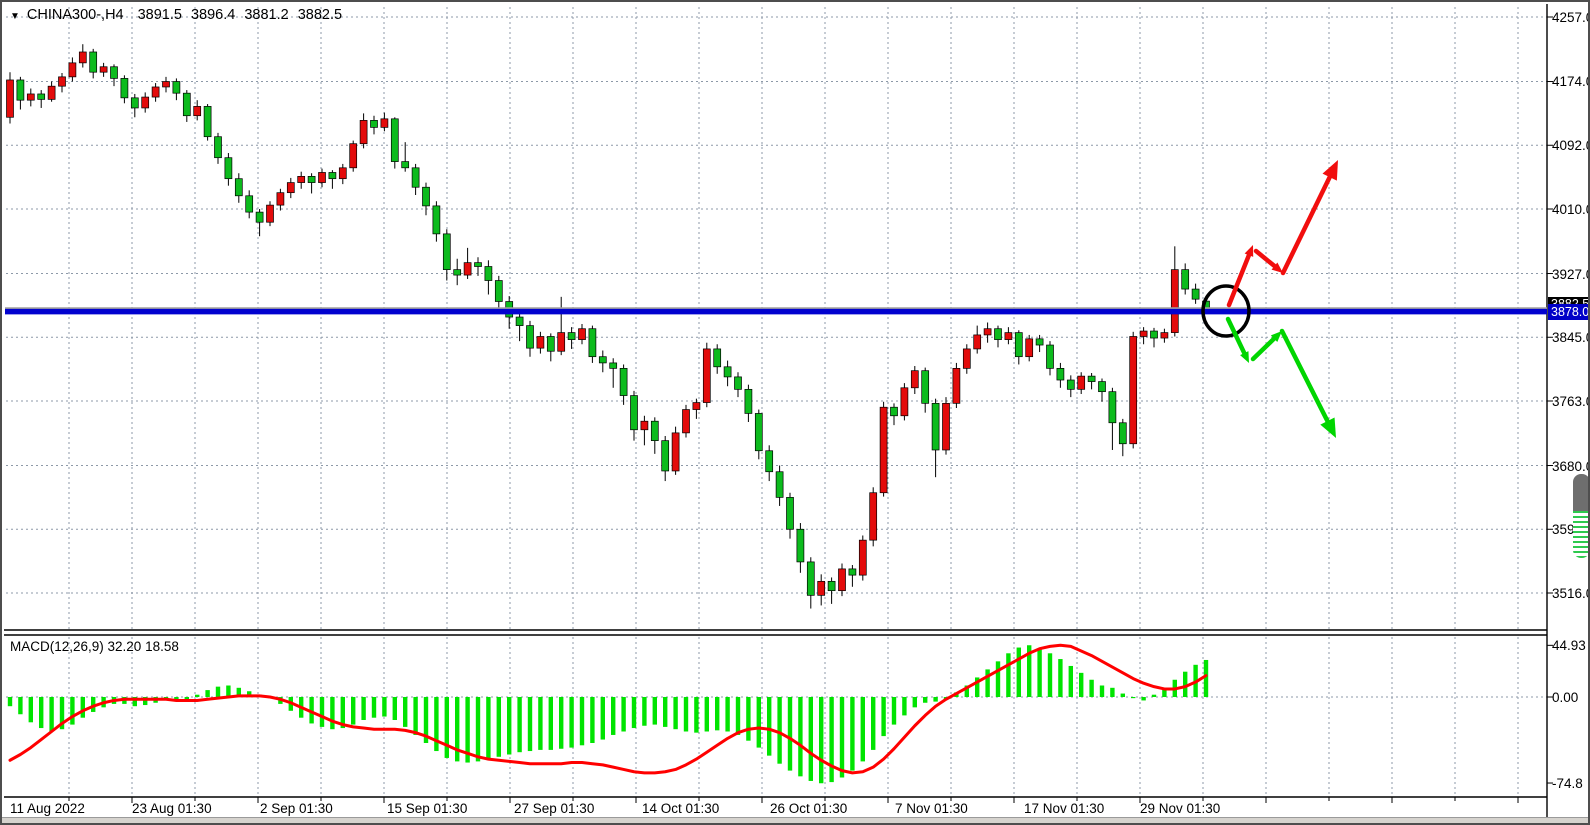 The height and width of the screenshot is (825, 1590). I want to click on price-axis-label: 3763.0, so click(1571, 401).